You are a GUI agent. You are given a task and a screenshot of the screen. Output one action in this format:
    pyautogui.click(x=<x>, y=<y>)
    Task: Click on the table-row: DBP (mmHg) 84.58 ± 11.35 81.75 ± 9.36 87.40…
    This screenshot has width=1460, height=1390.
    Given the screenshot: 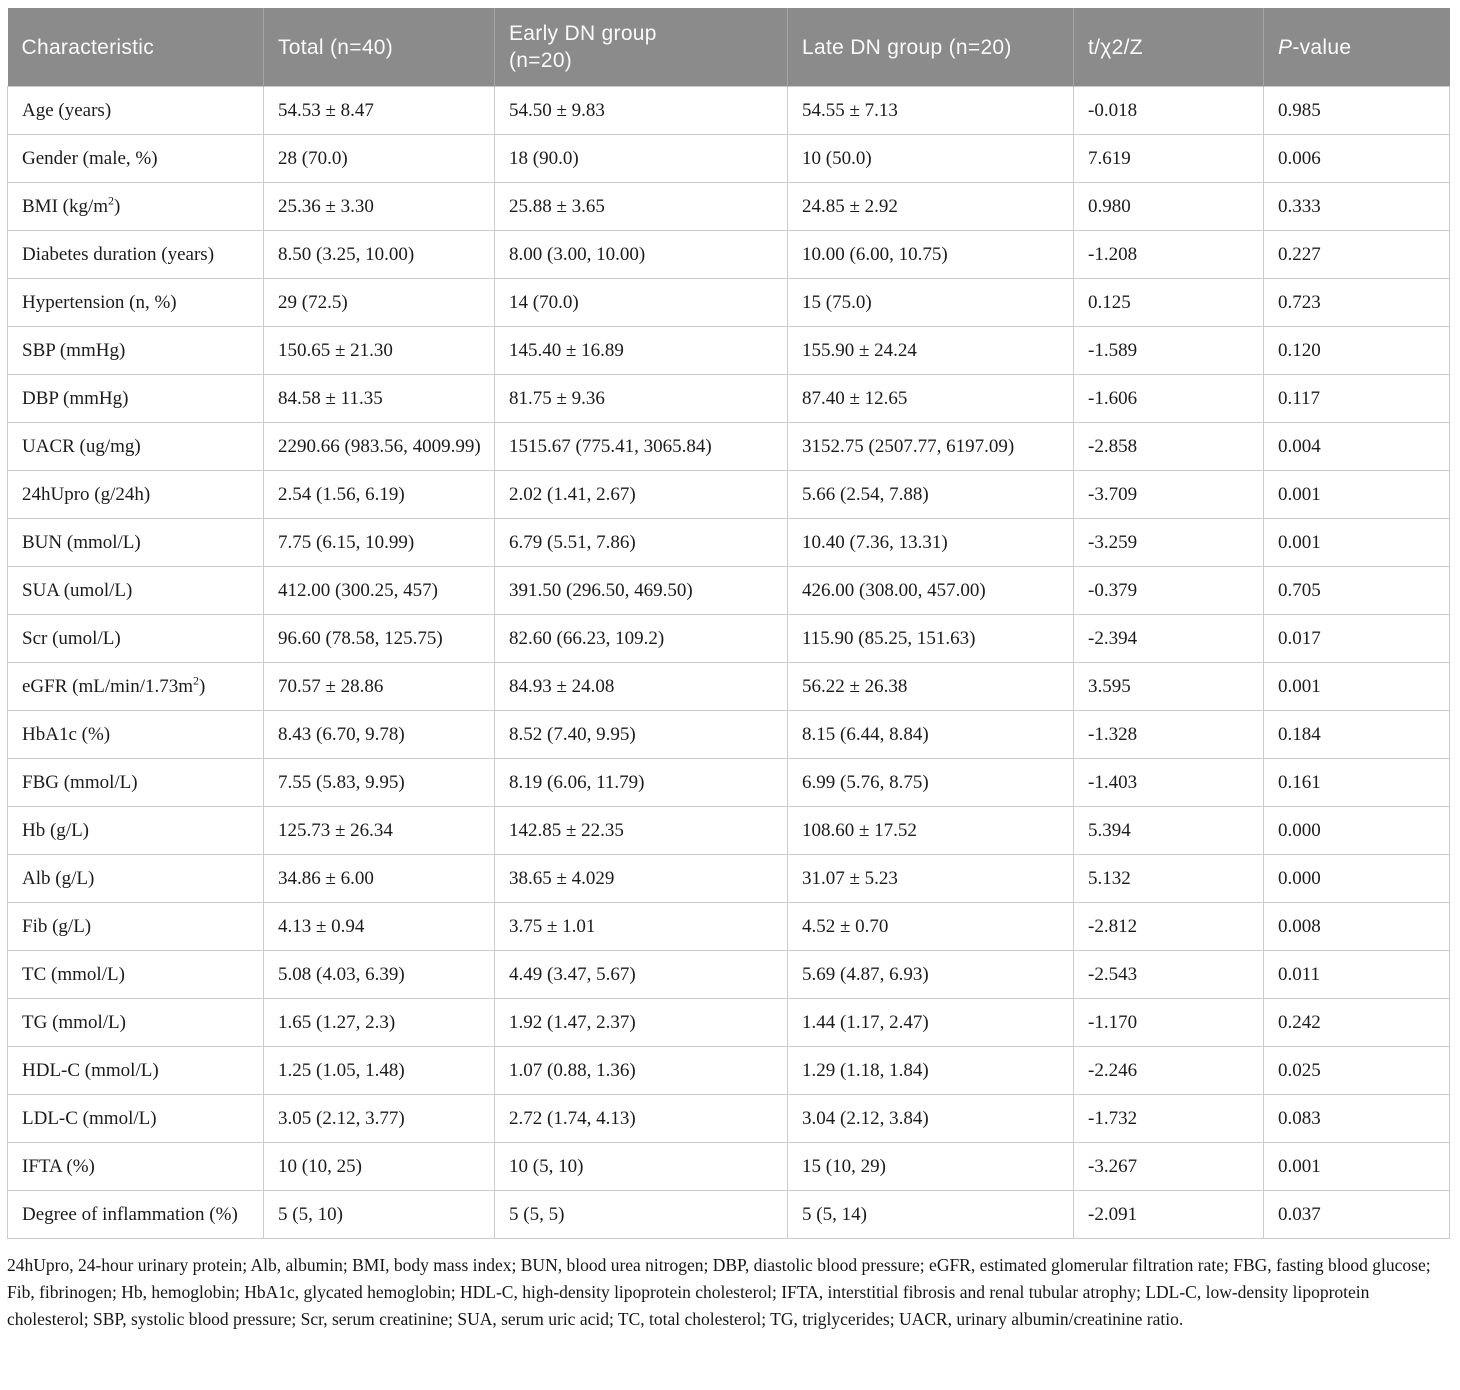 What is the action you would take?
    pyautogui.click(x=728, y=398)
    